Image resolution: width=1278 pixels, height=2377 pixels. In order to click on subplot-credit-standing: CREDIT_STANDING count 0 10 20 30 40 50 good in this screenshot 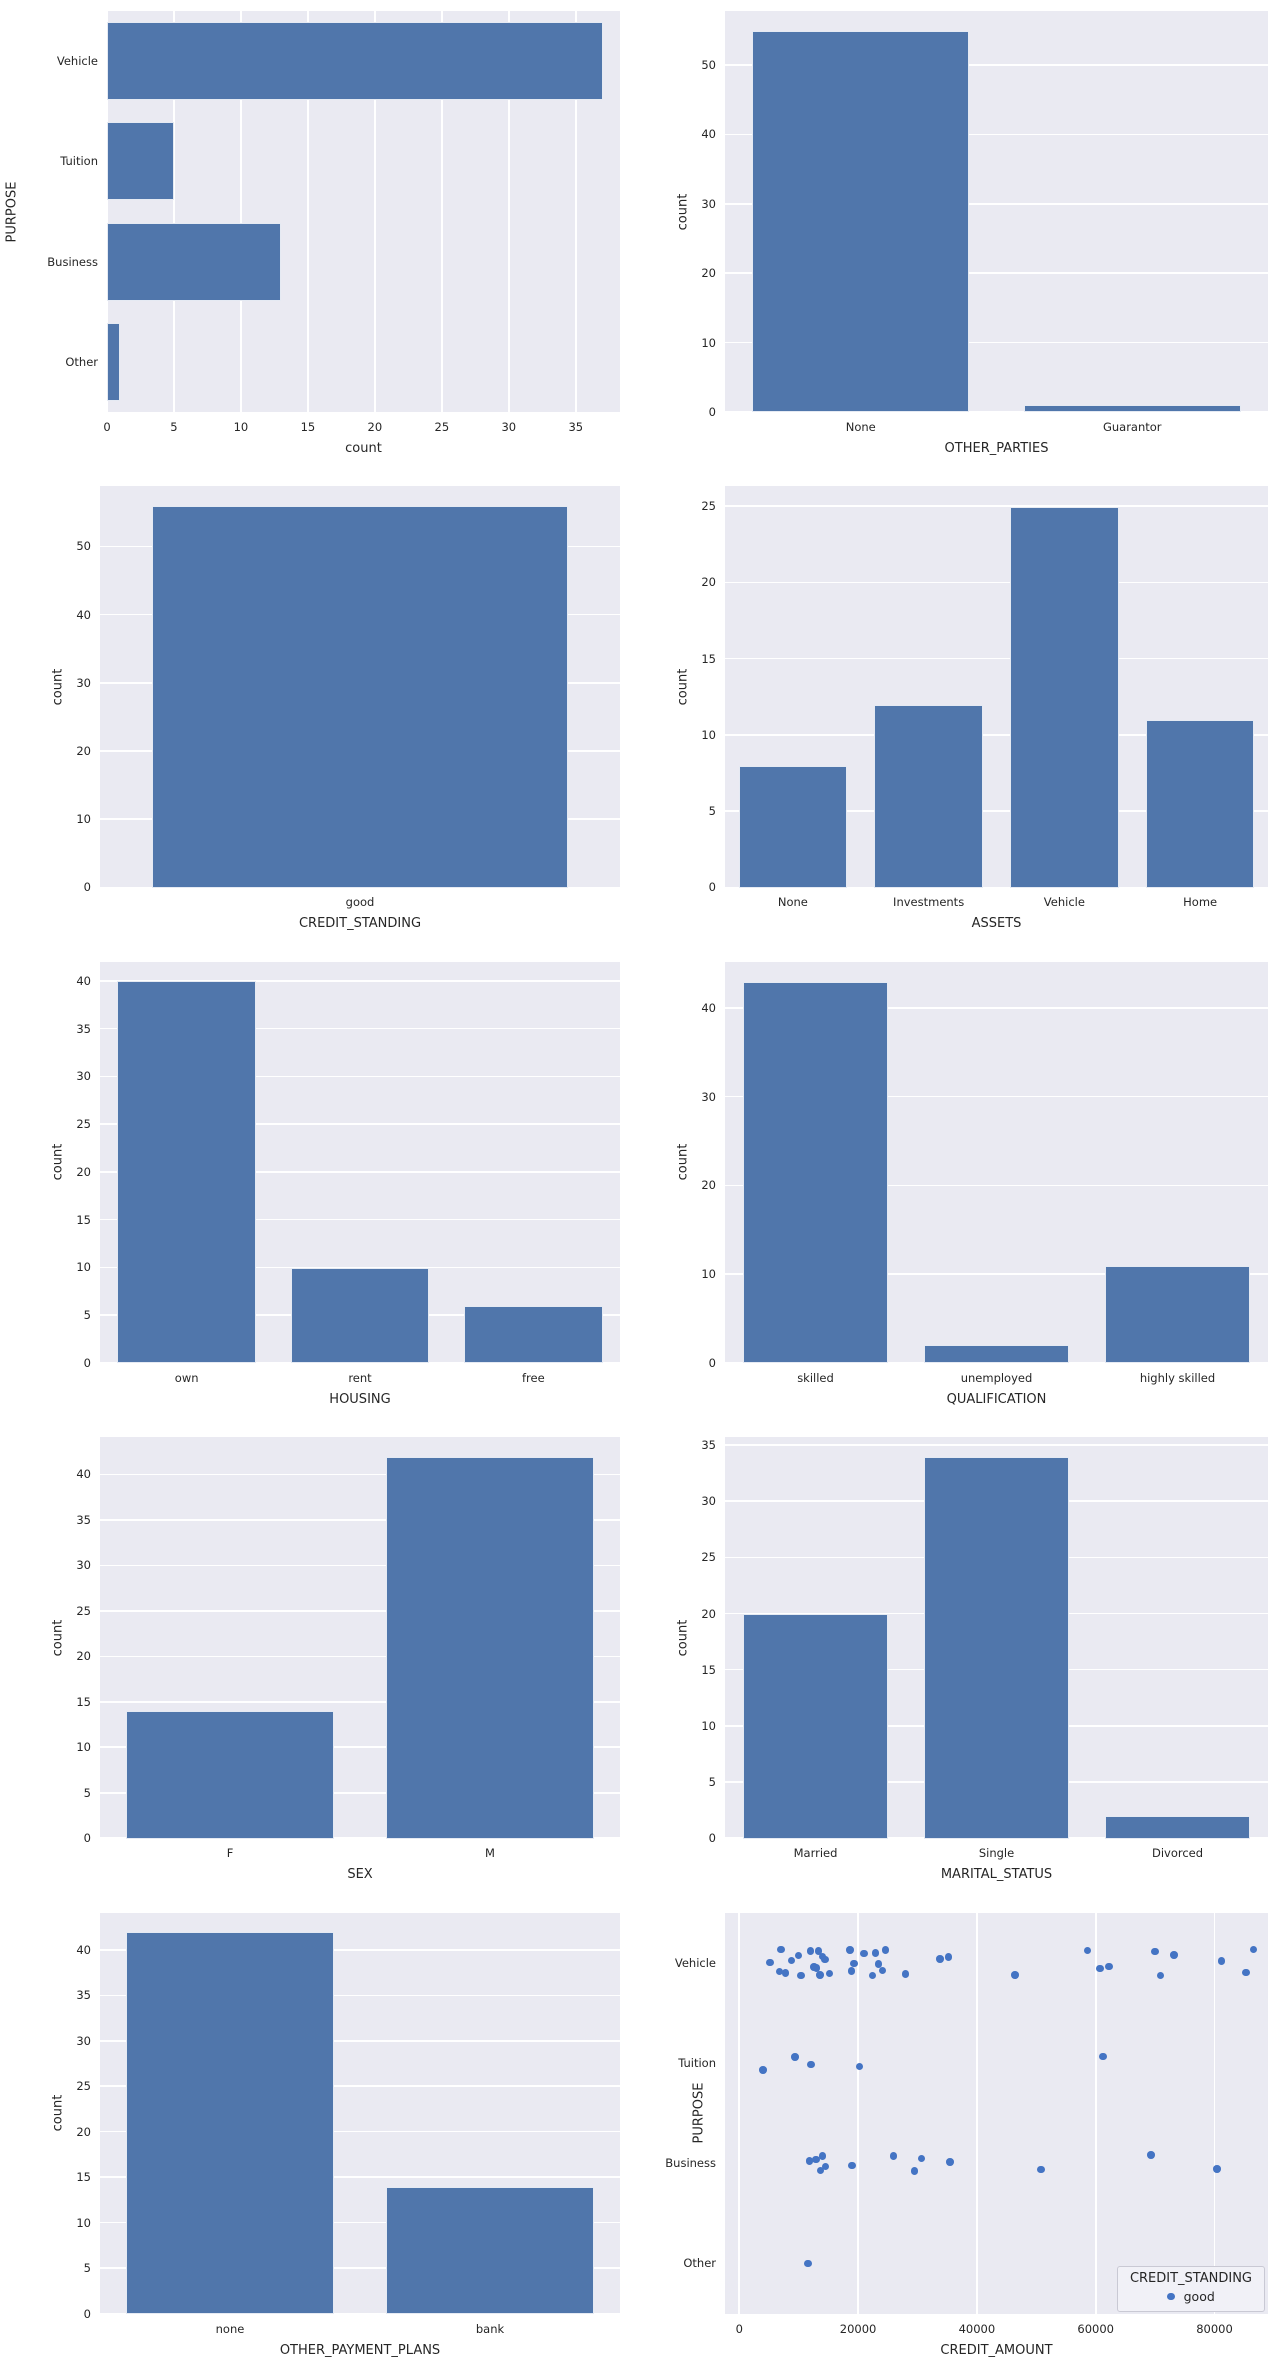, I will do `click(319, 712)`.